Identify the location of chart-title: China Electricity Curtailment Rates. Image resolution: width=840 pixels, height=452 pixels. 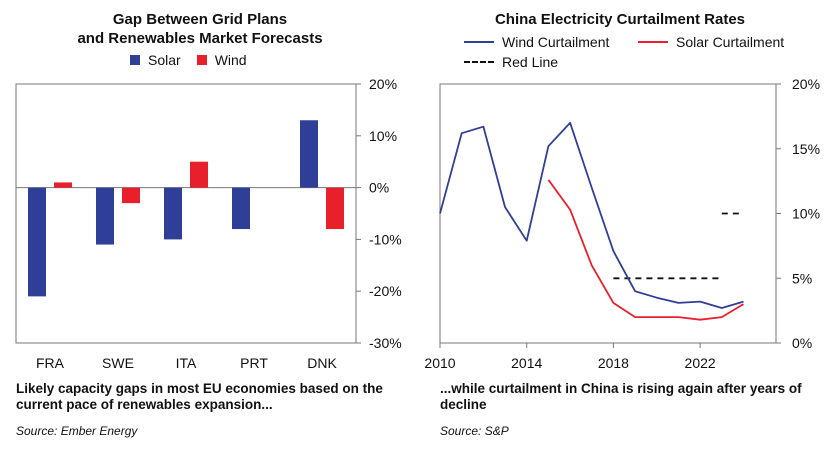
(620, 19).